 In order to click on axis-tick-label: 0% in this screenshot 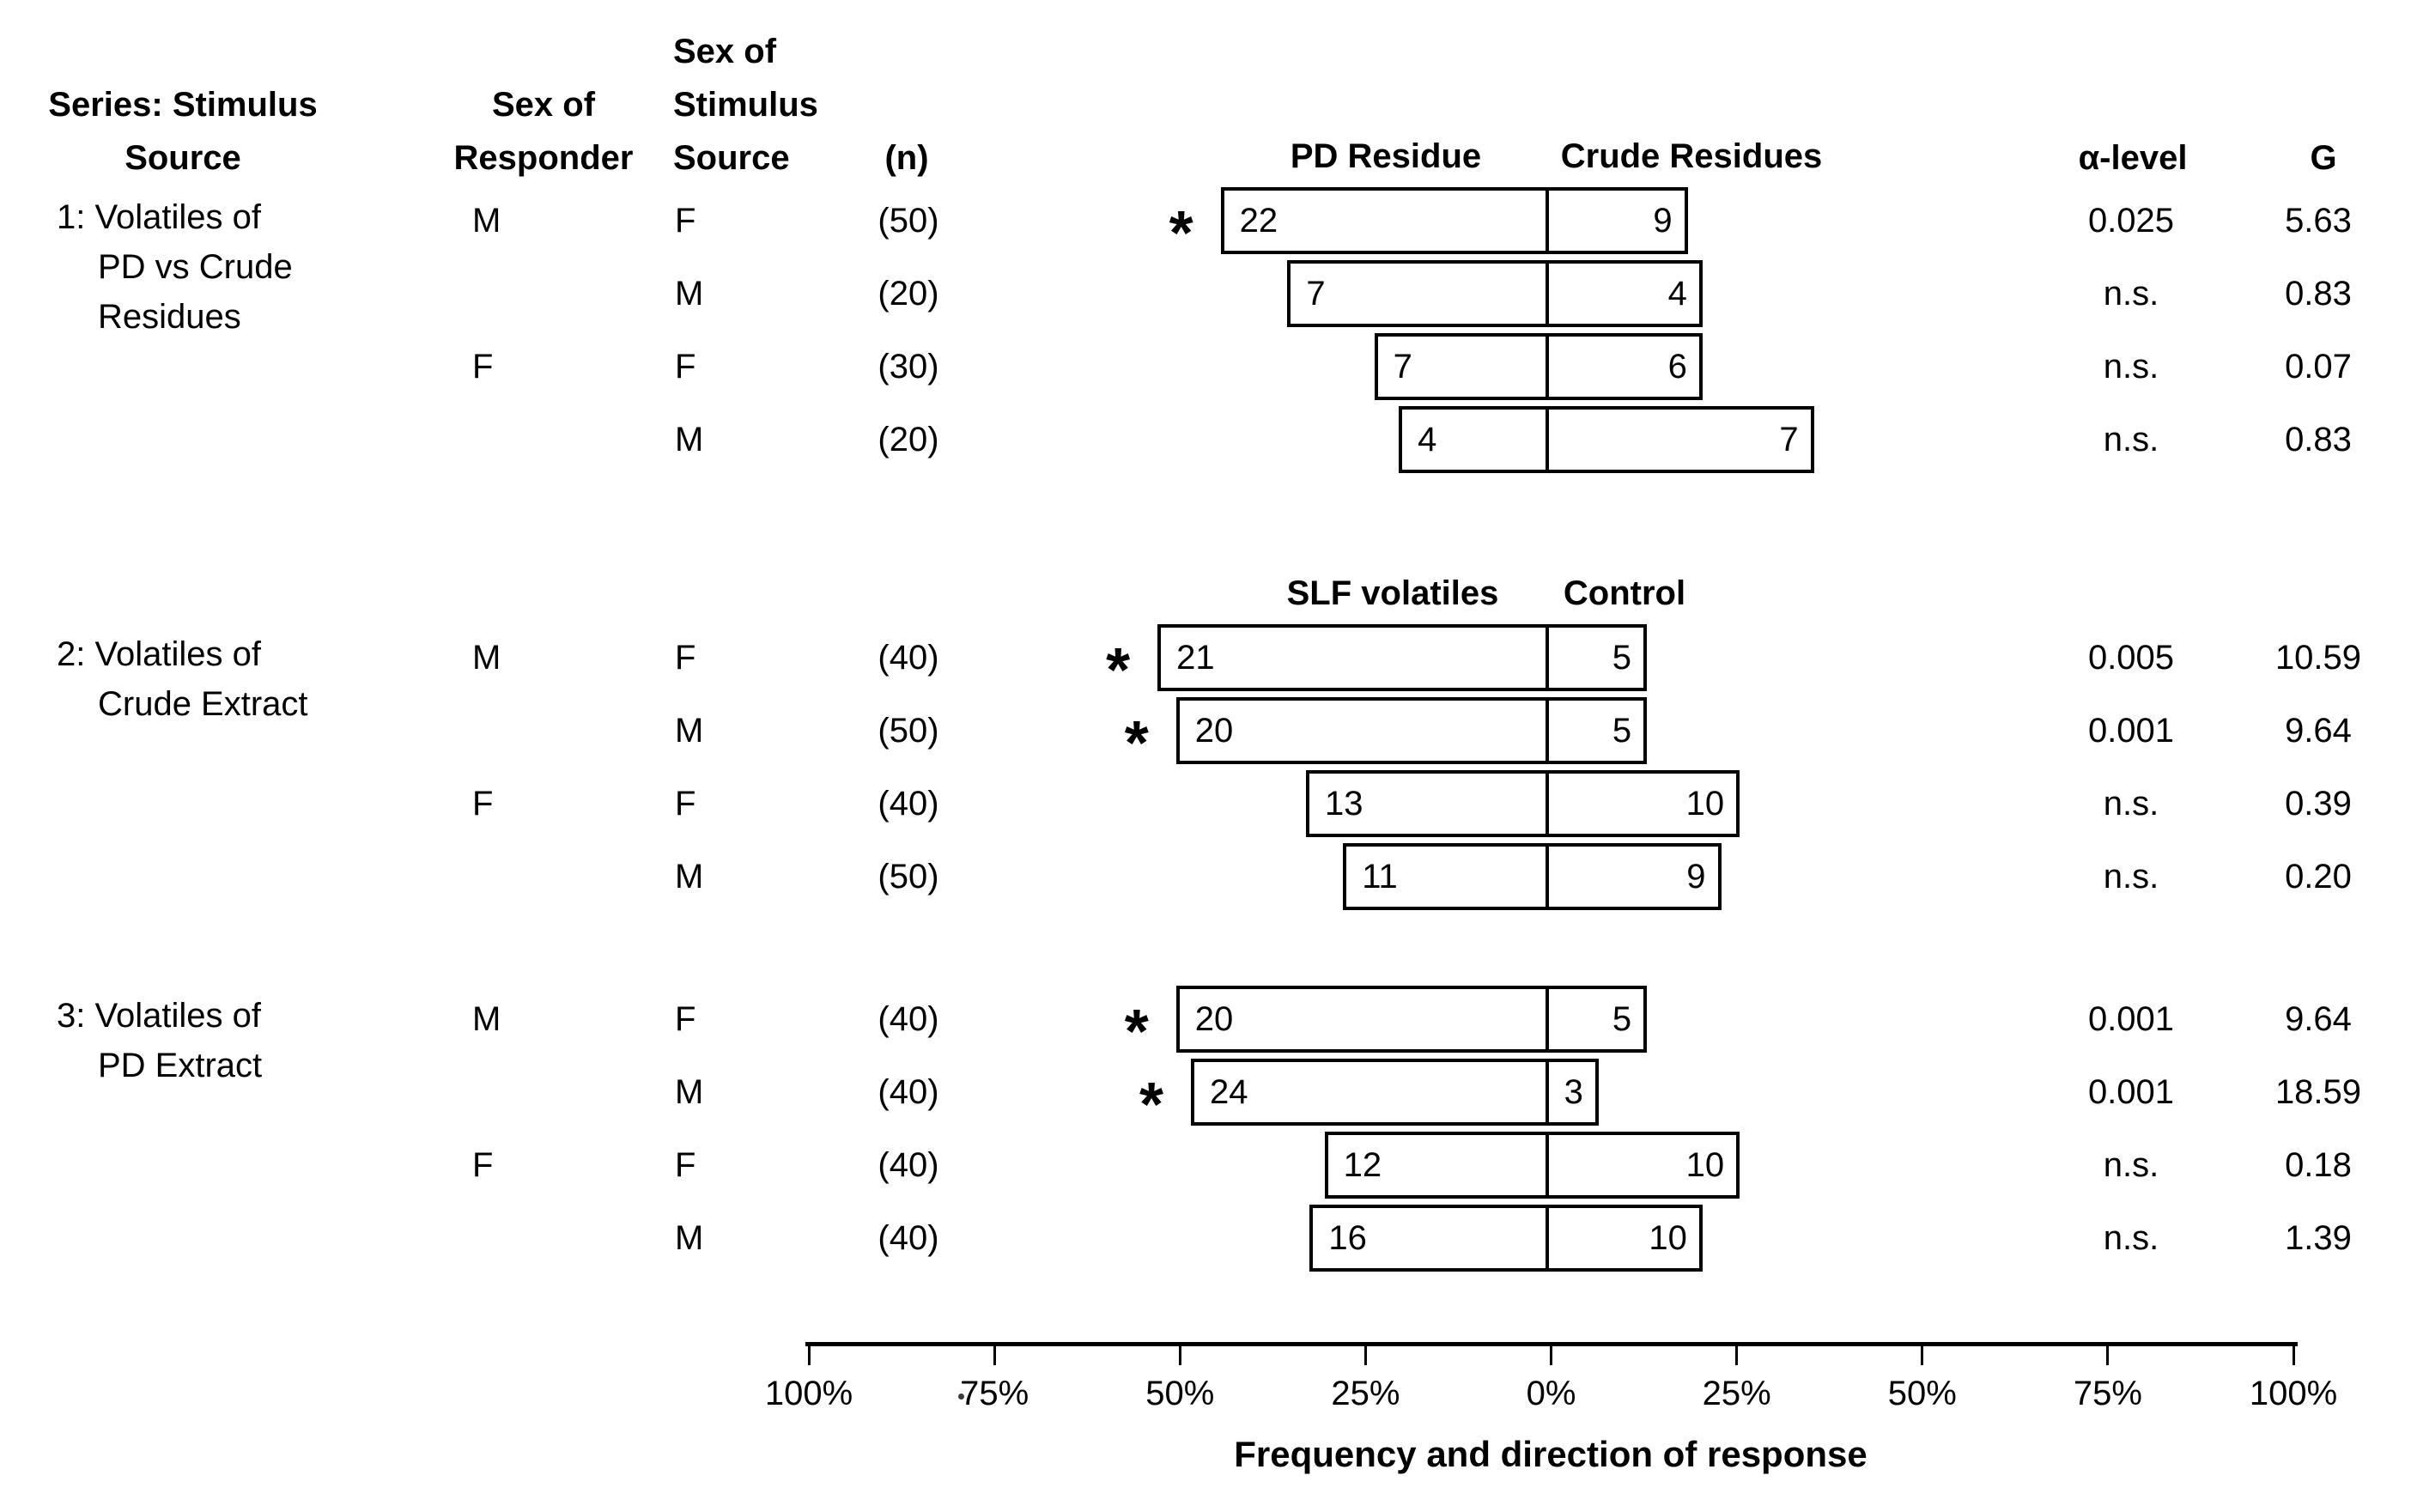, I will do `click(1551, 1393)`.